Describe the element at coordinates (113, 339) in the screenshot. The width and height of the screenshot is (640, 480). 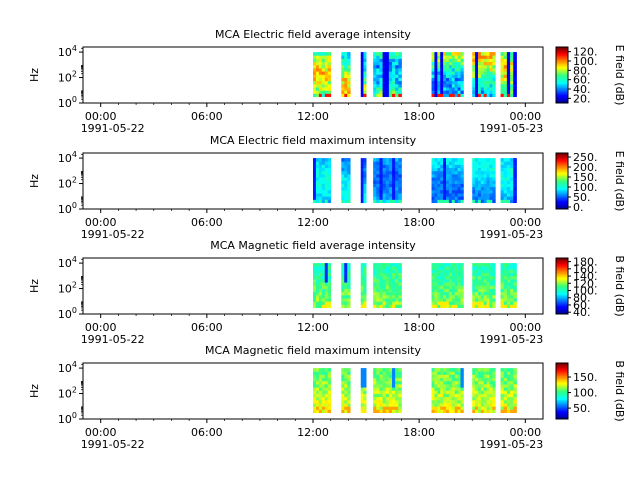
I see `date-start-label: 1991-05-22` at that location.